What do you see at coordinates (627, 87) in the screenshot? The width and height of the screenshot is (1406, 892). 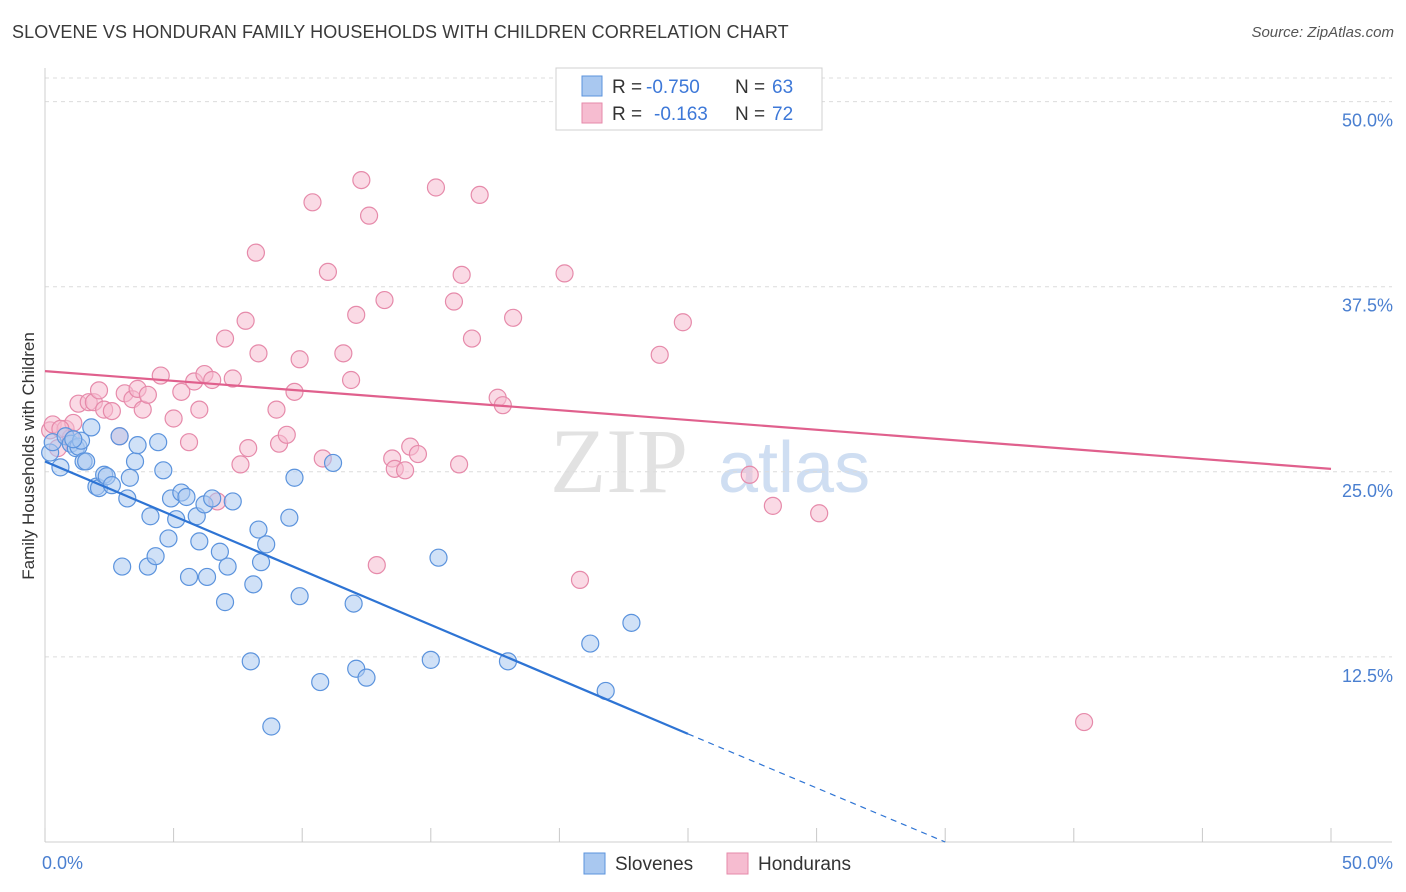 I see `legend-r-label-1: R =` at bounding box center [627, 87].